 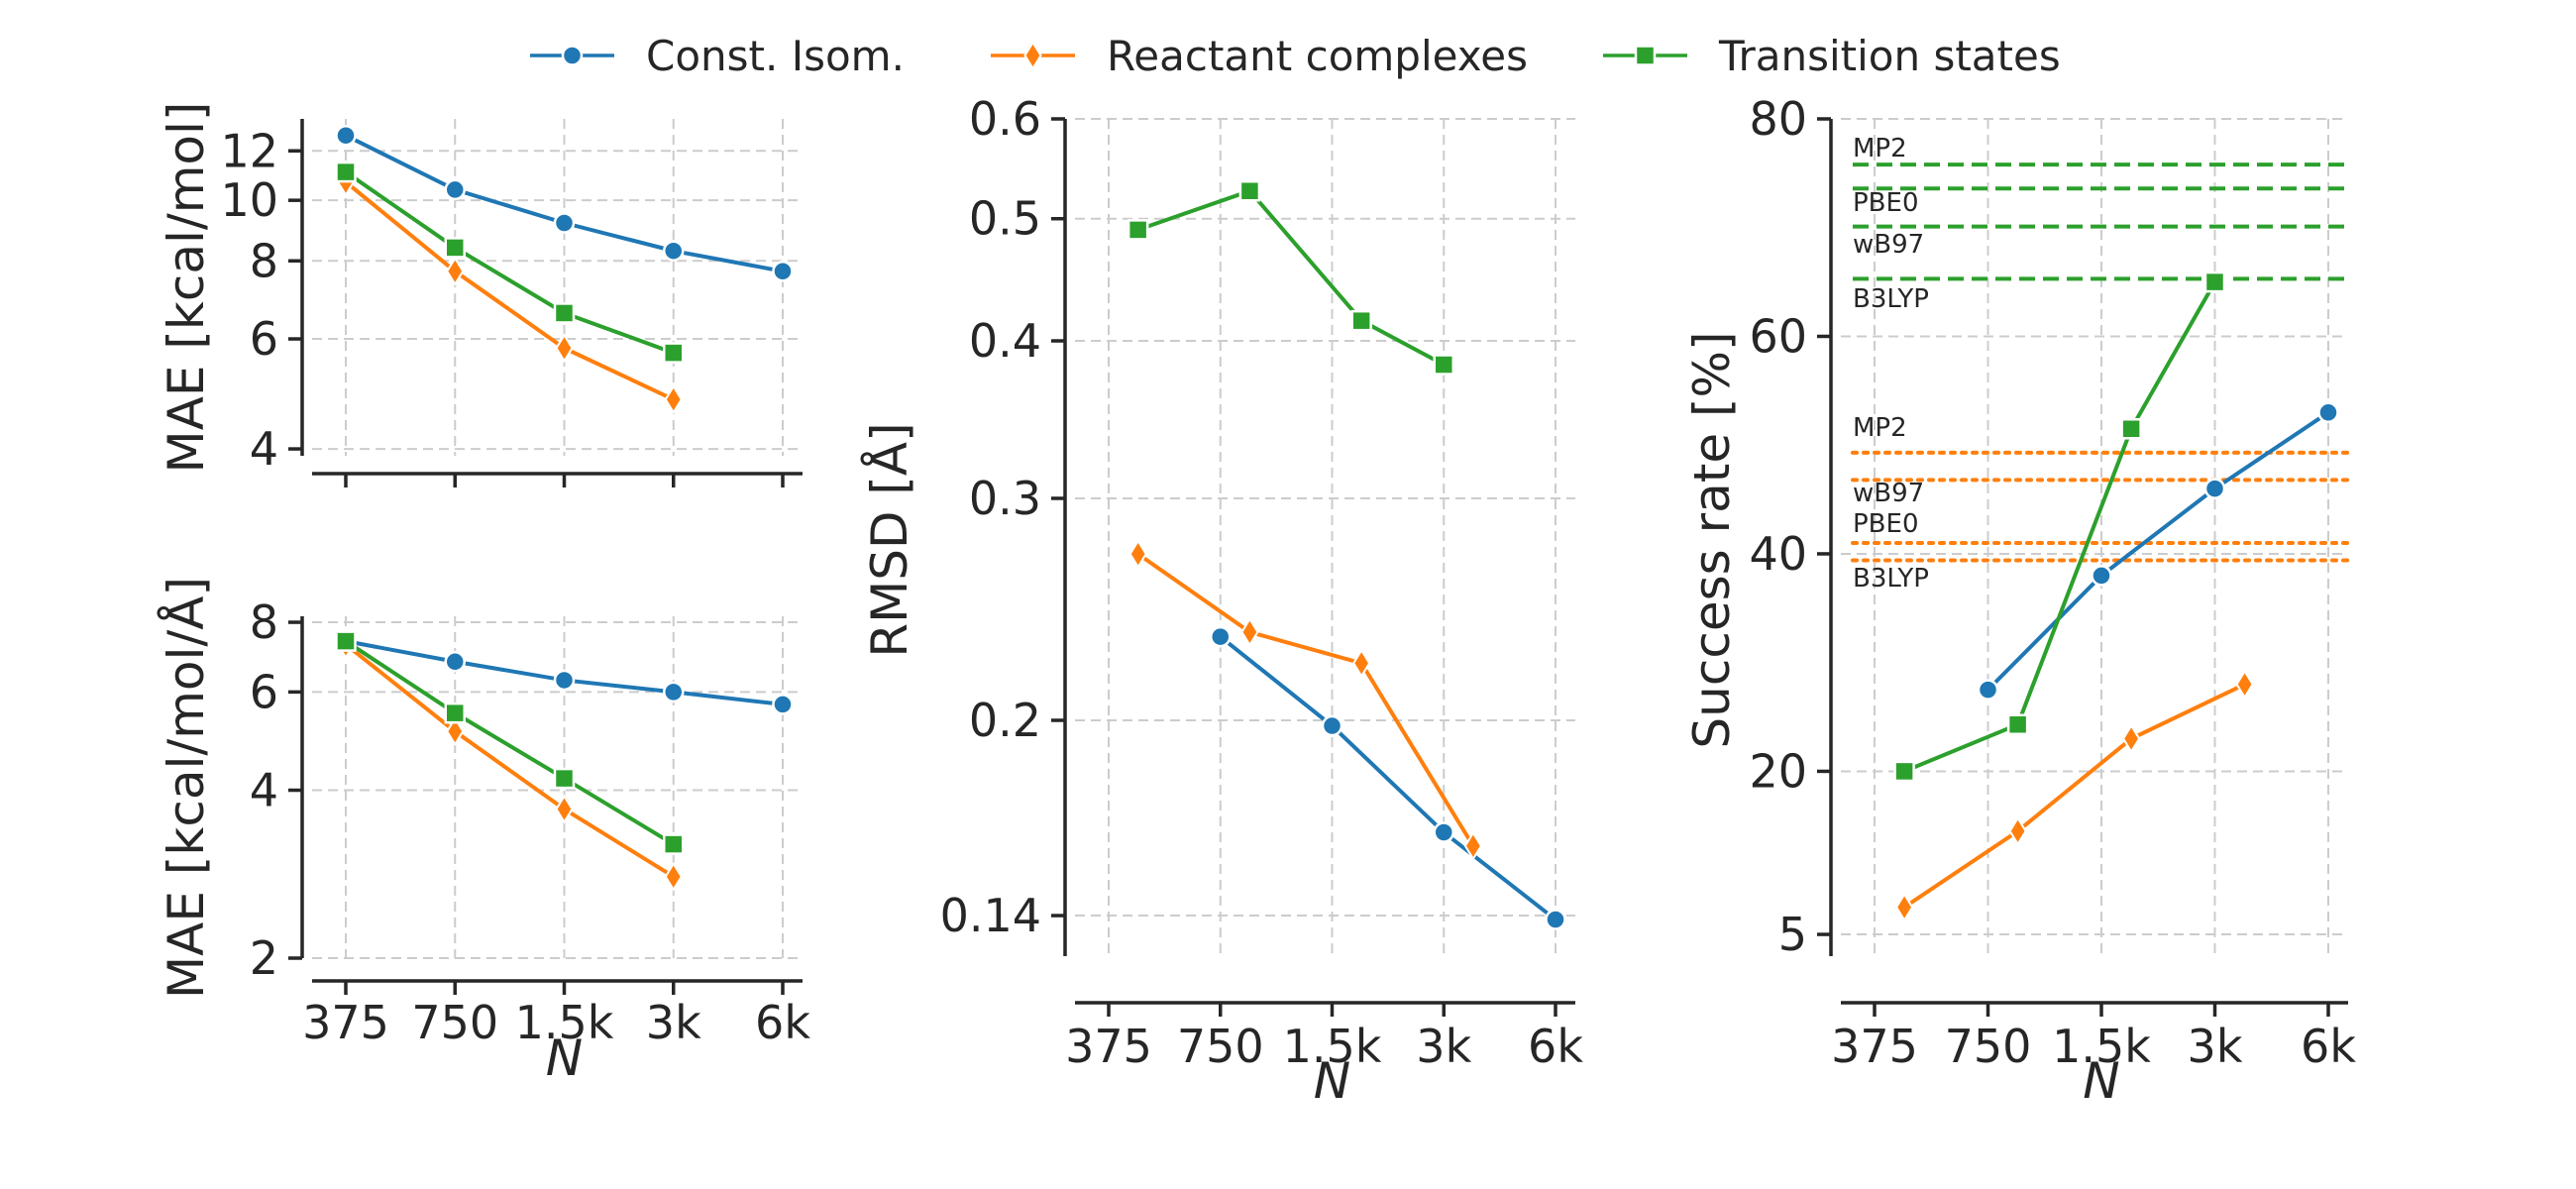 I want to click on y-tick-label: 5, so click(x=1792, y=935).